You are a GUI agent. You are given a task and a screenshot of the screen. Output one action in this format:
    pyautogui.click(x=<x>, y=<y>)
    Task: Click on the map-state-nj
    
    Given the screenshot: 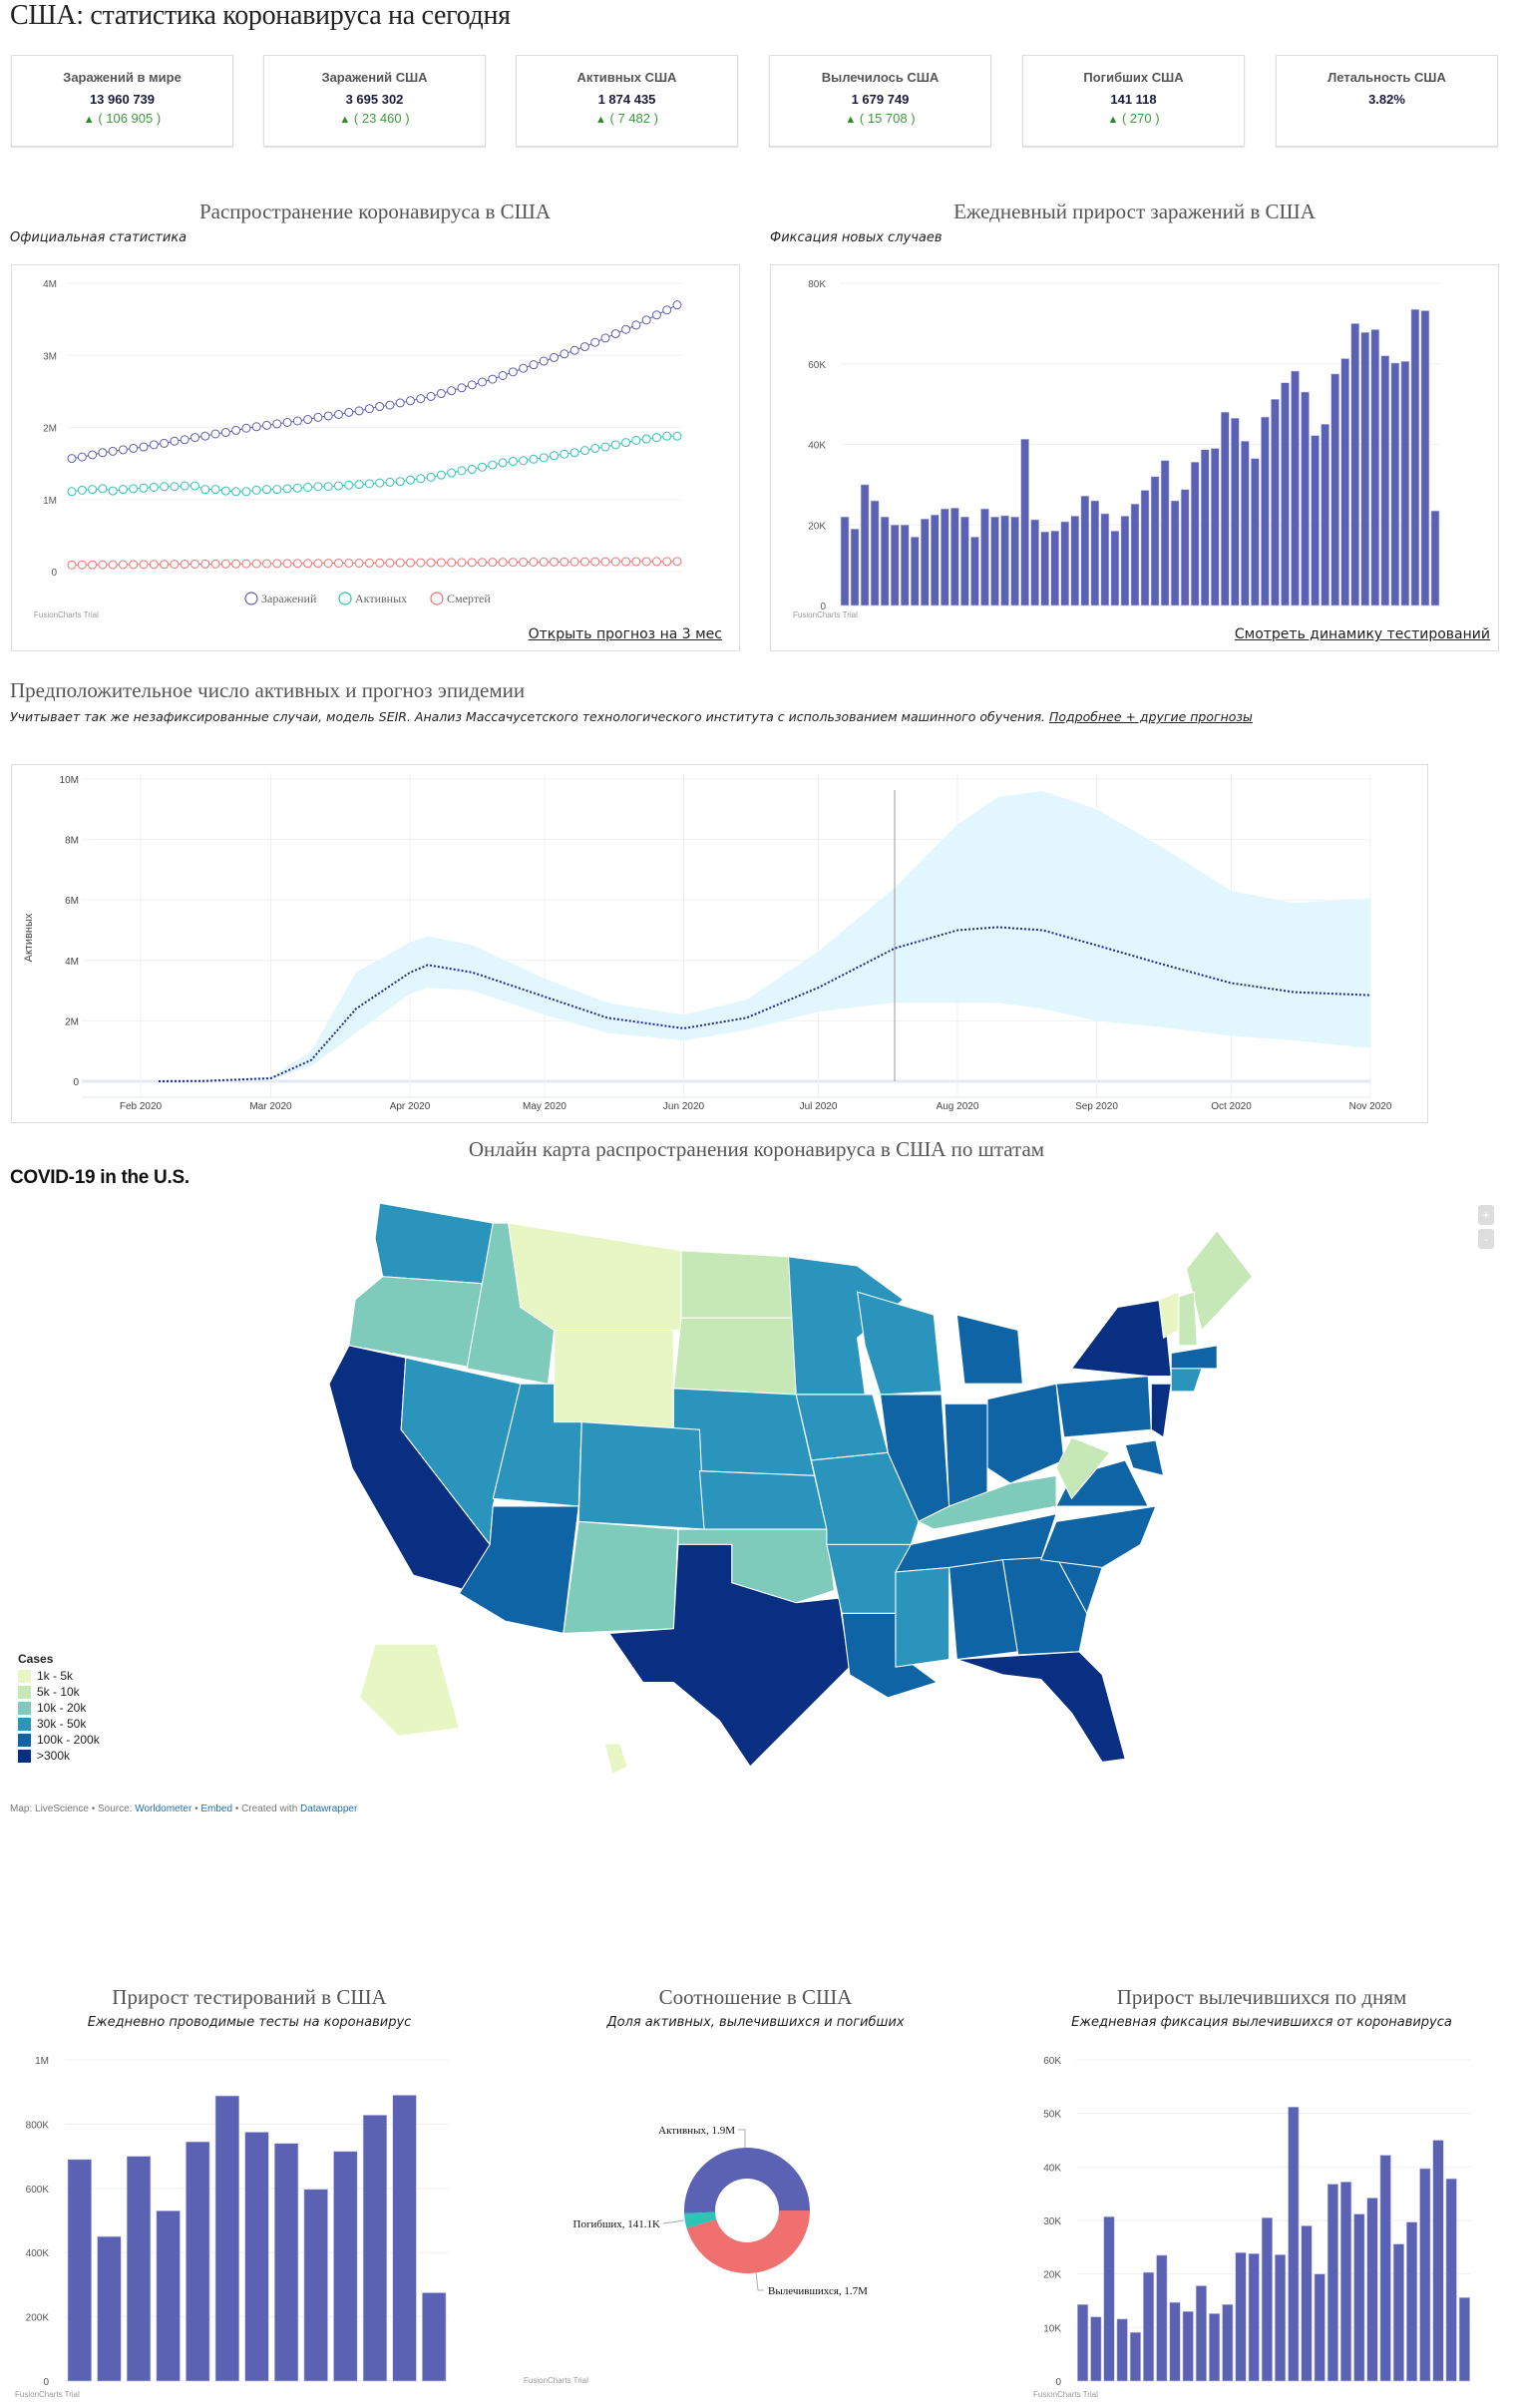 What is the action you would take?
    pyautogui.click(x=1161, y=1411)
    